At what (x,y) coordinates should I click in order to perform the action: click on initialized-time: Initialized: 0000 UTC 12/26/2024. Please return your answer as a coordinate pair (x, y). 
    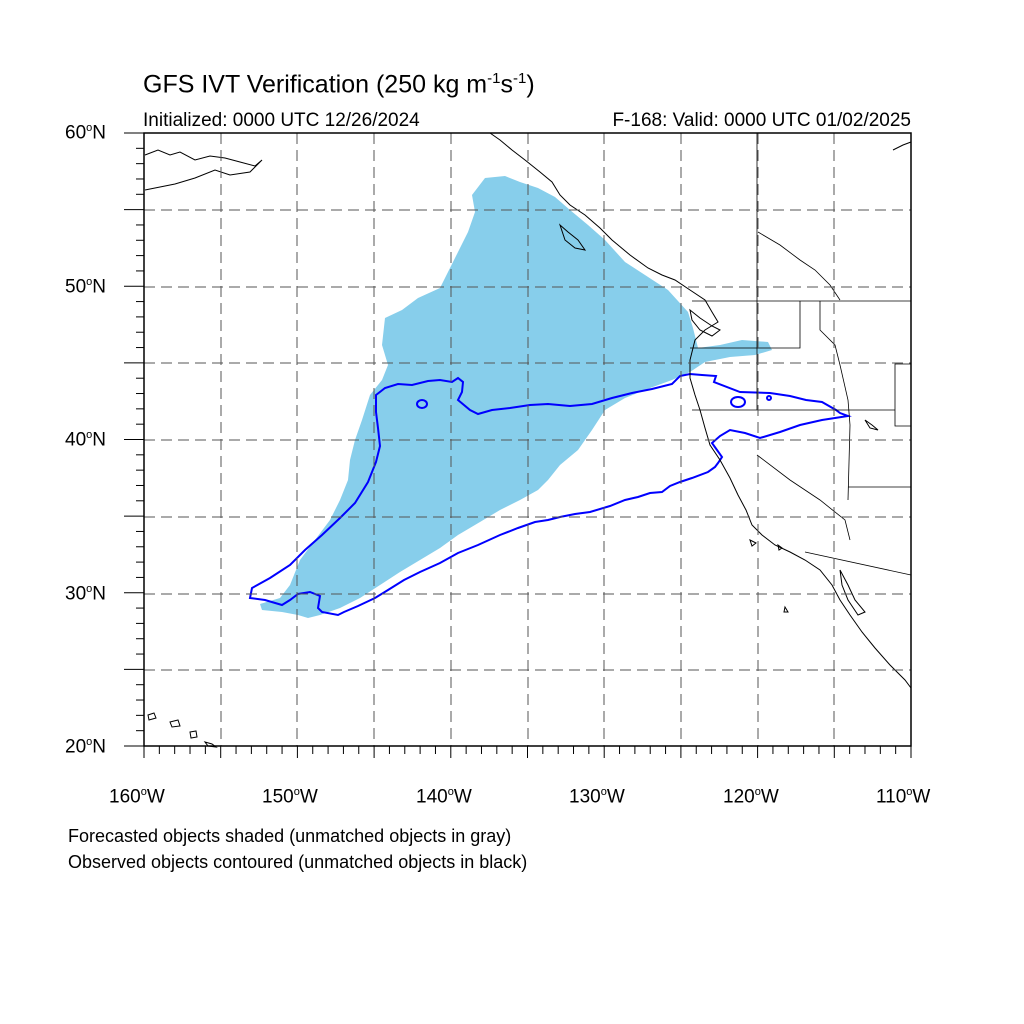
    Looking at the image, I should click on (281, 120).